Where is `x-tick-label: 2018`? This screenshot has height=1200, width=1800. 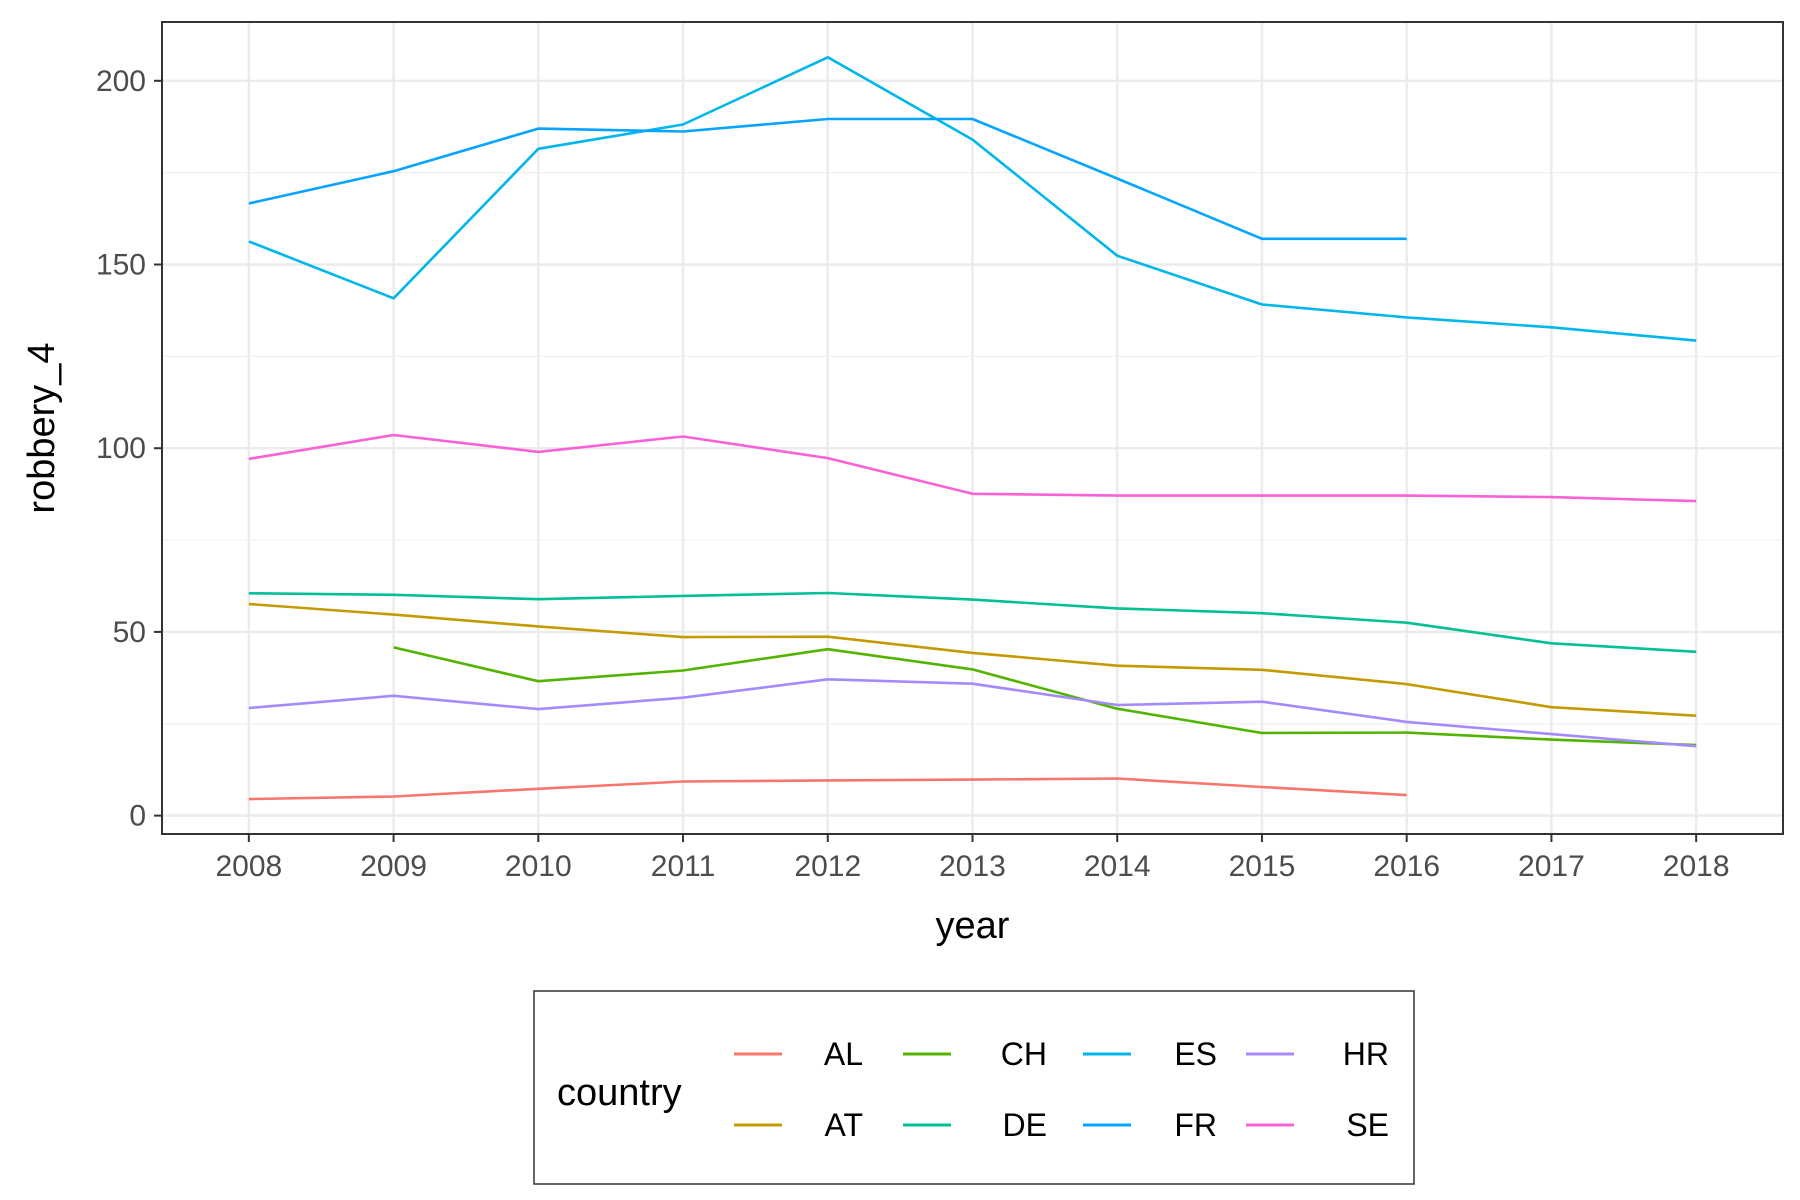 x-tick-label: 2018 is located at coordinates (1696, 866).